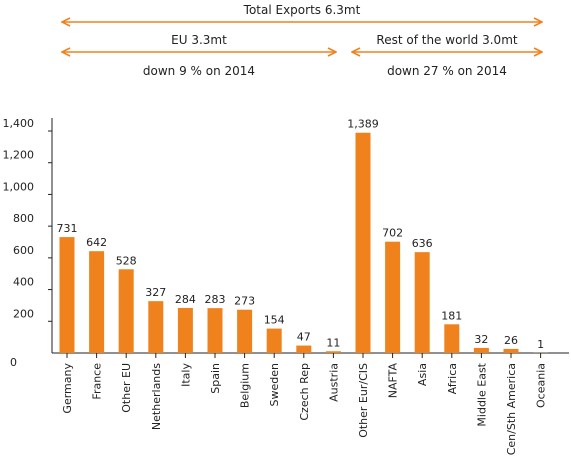 The width and height of the screenshot is (571, 468). What do you see at coordinates (215, 330) in the screenshot?
I see `bar-spain` at bounding box center [215, 330].